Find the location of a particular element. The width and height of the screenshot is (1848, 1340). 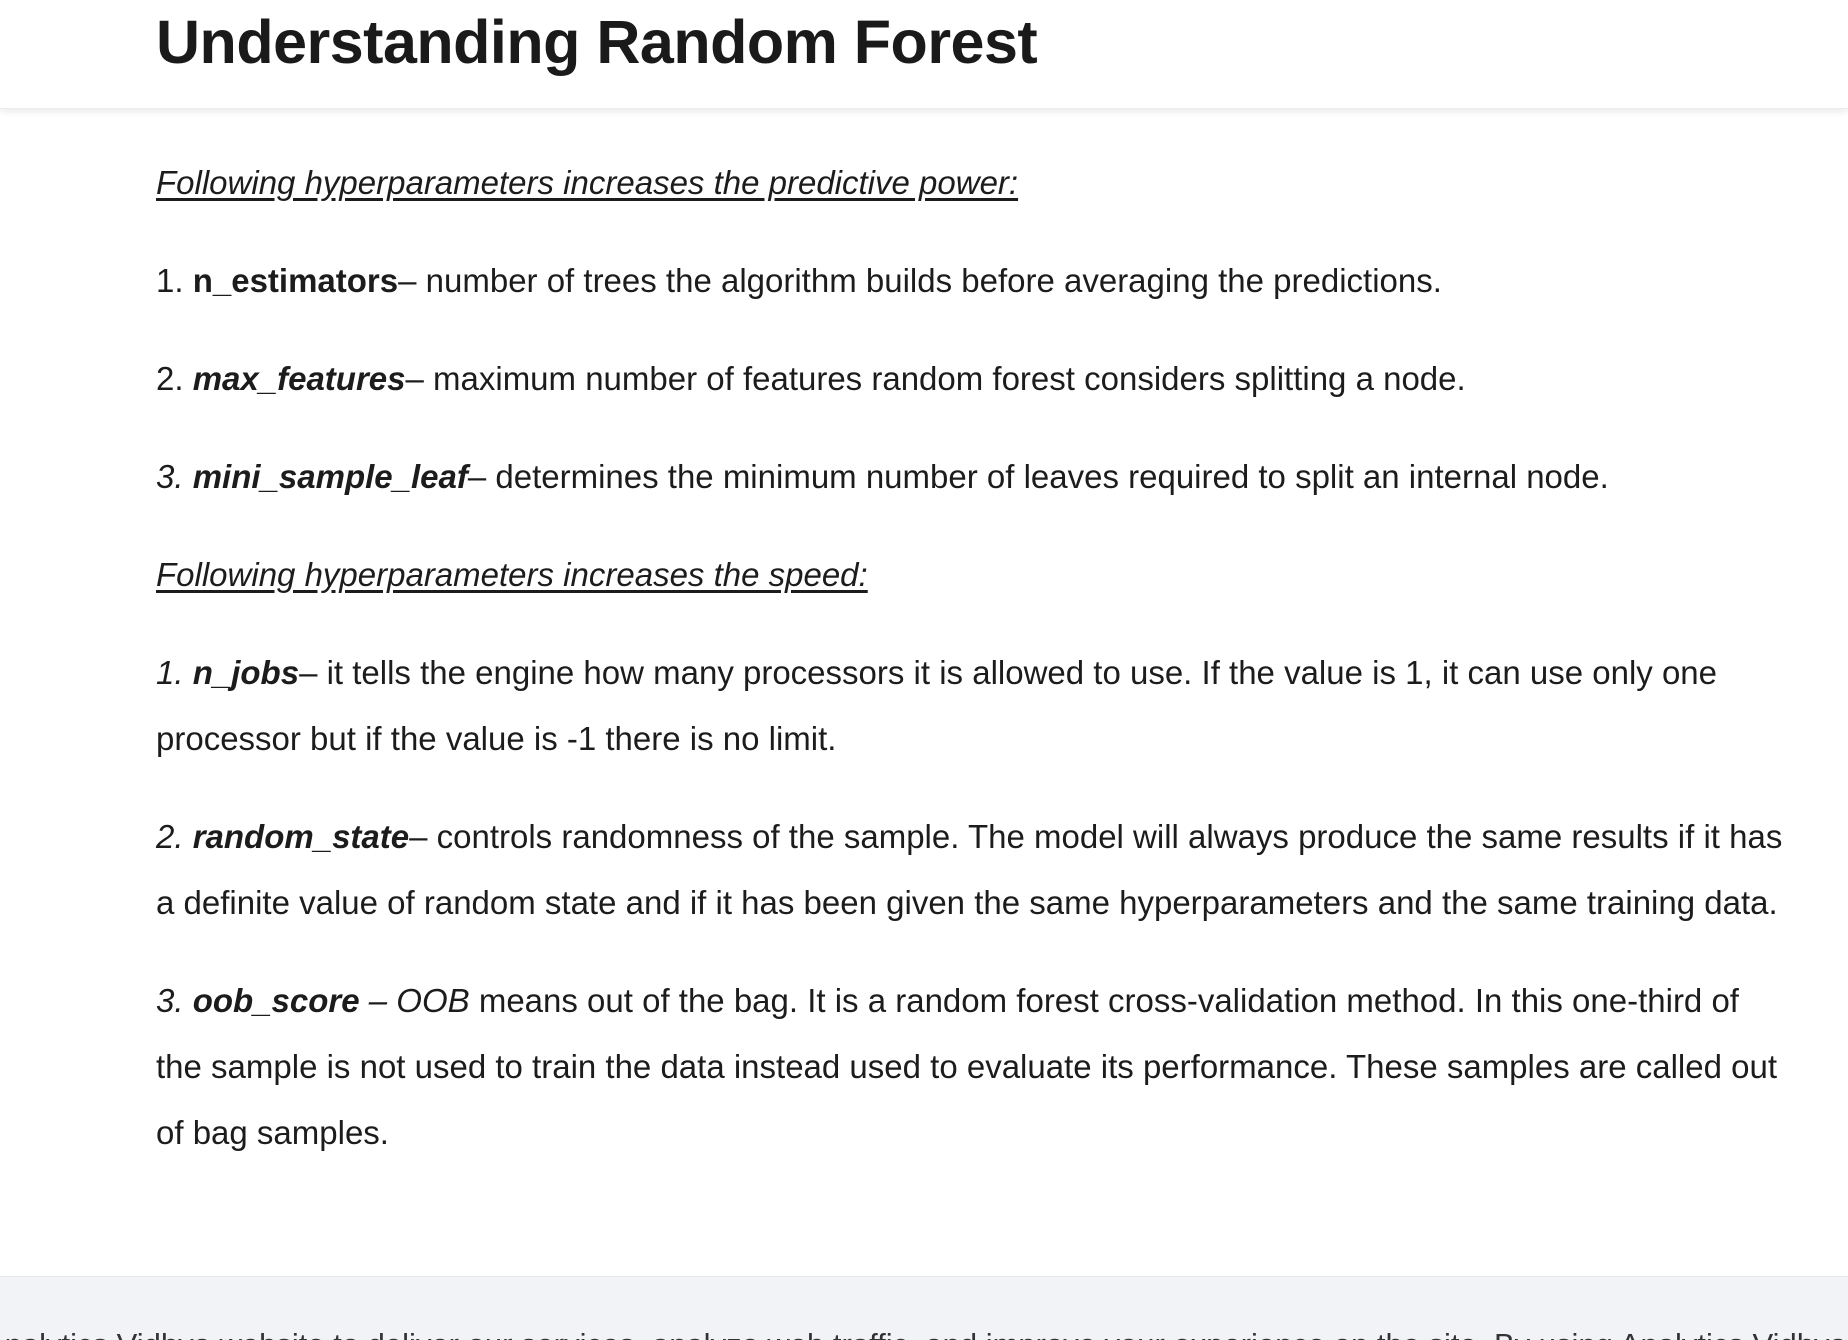

page-title: Understanding Random Forest is located at coordinates (597, 42).